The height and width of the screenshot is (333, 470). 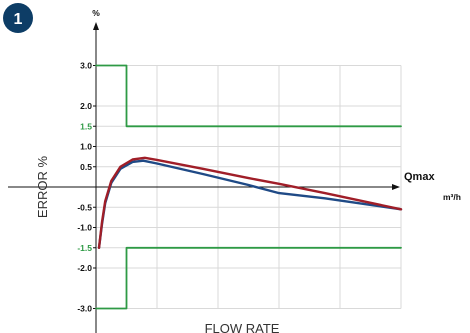 What do you see at coordinates (42, 187) in the screenshot?
I see `y-axis-title: ERROR %` at bounding box center [42, 187].